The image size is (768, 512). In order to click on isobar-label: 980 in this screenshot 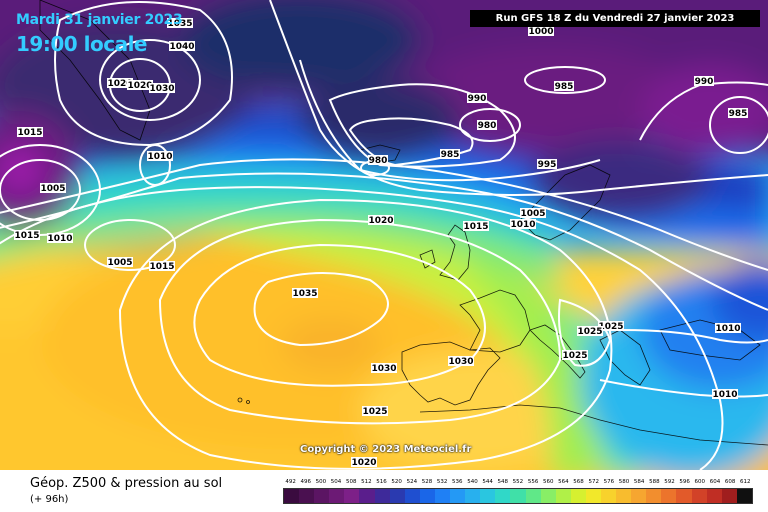, I will do `click(487, 126)`.